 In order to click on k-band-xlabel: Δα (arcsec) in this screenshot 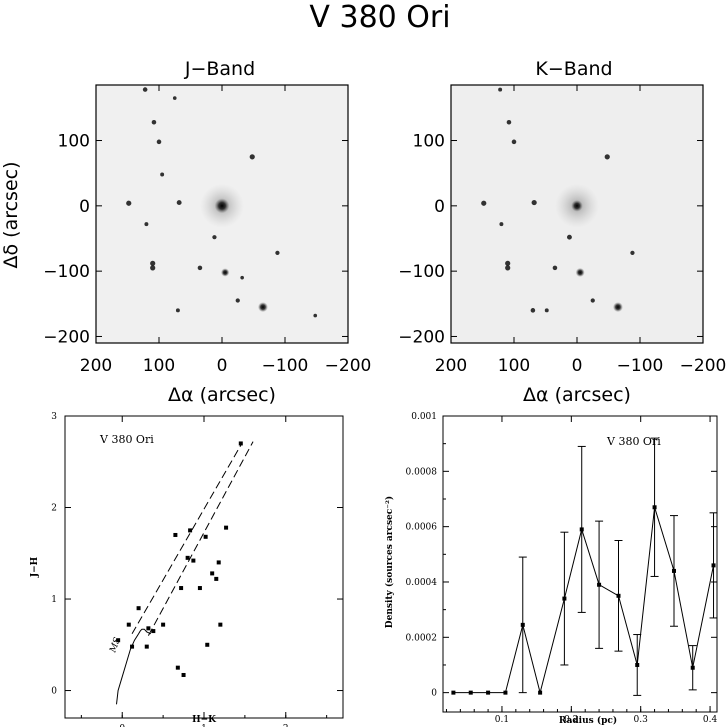, I will do `click(577, 395)`.